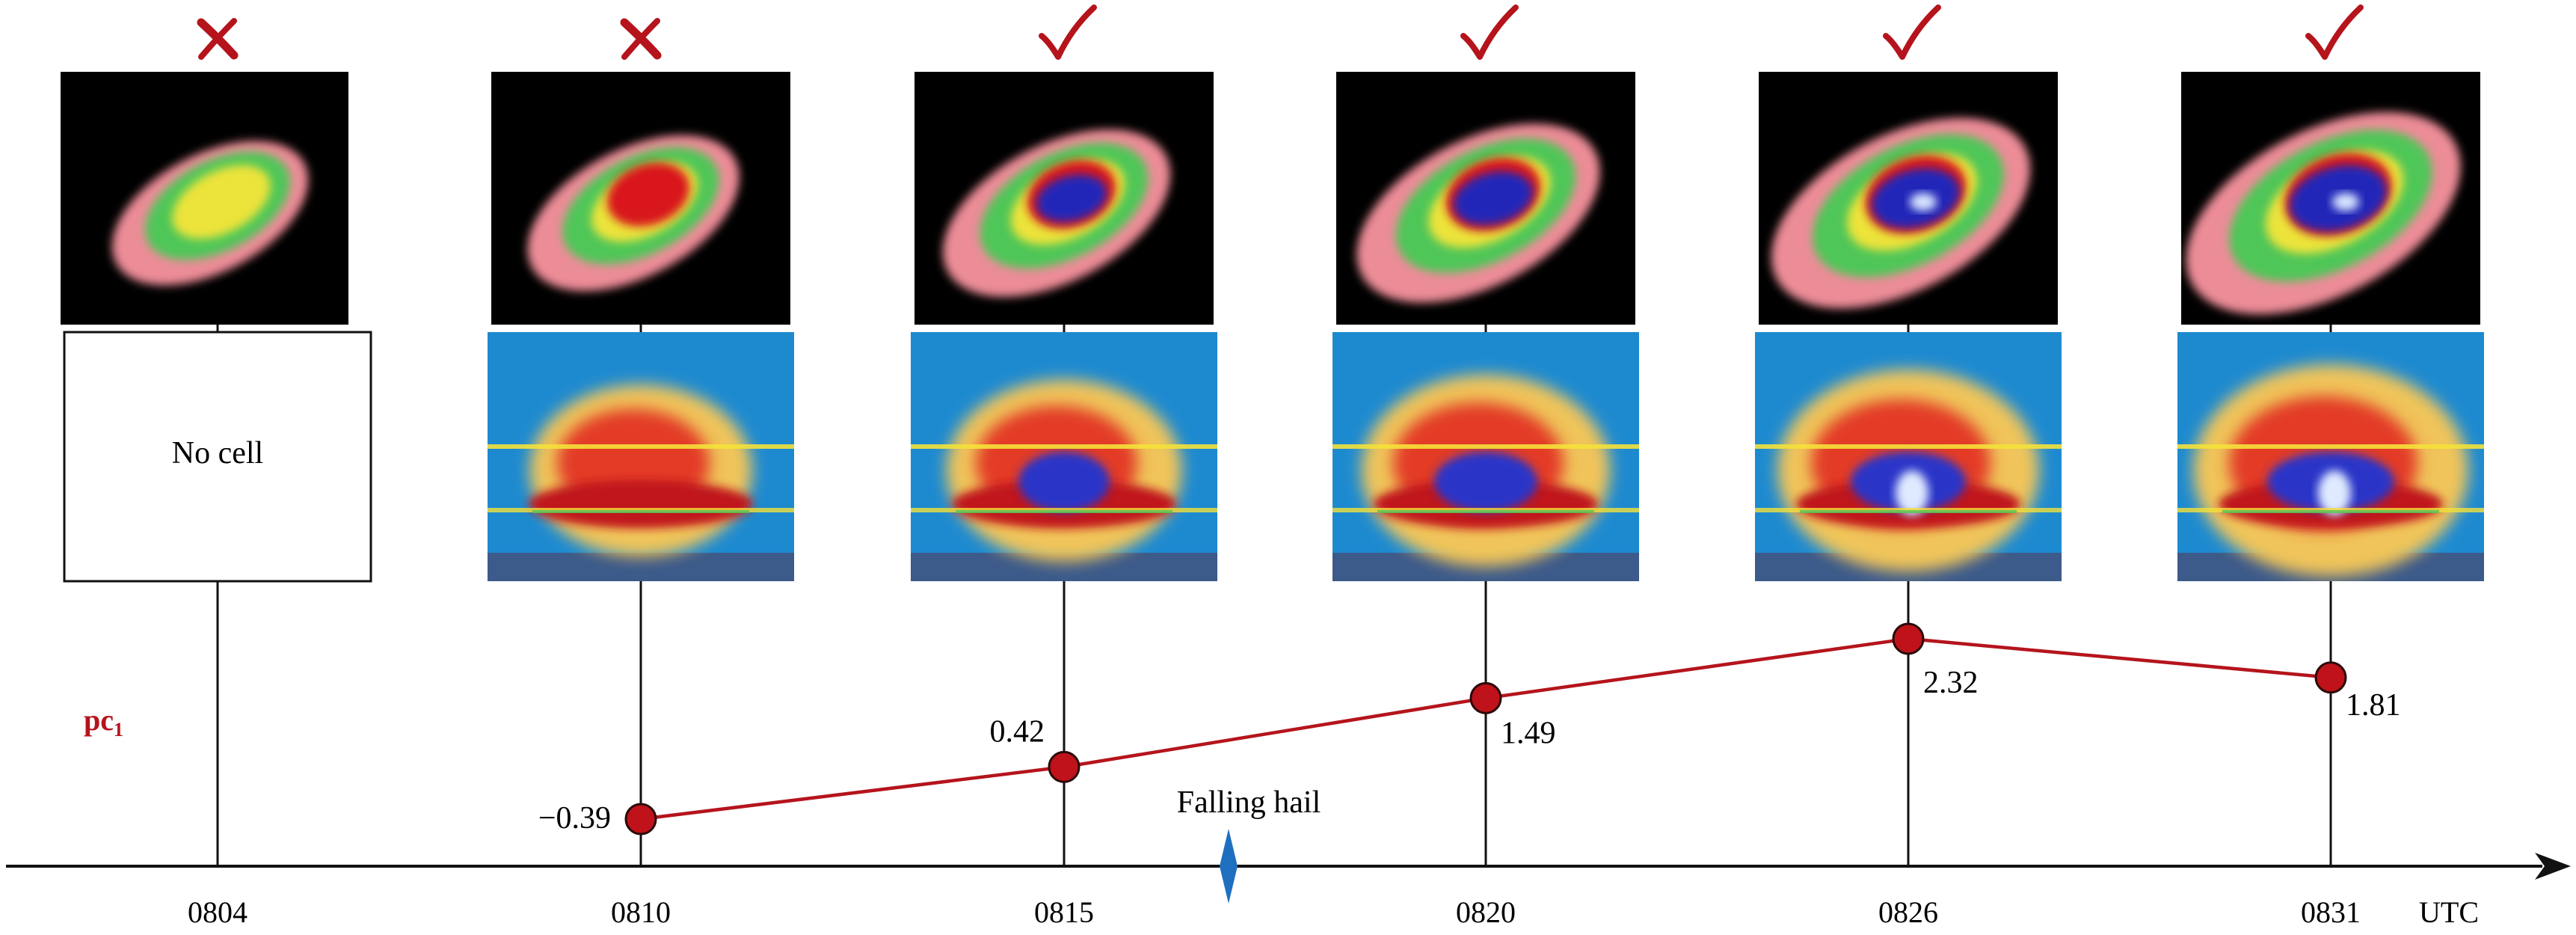 The width and height of the screenshot is (2576, 935). I want to click on time-label-0820: 0820, so click(1486, 912).